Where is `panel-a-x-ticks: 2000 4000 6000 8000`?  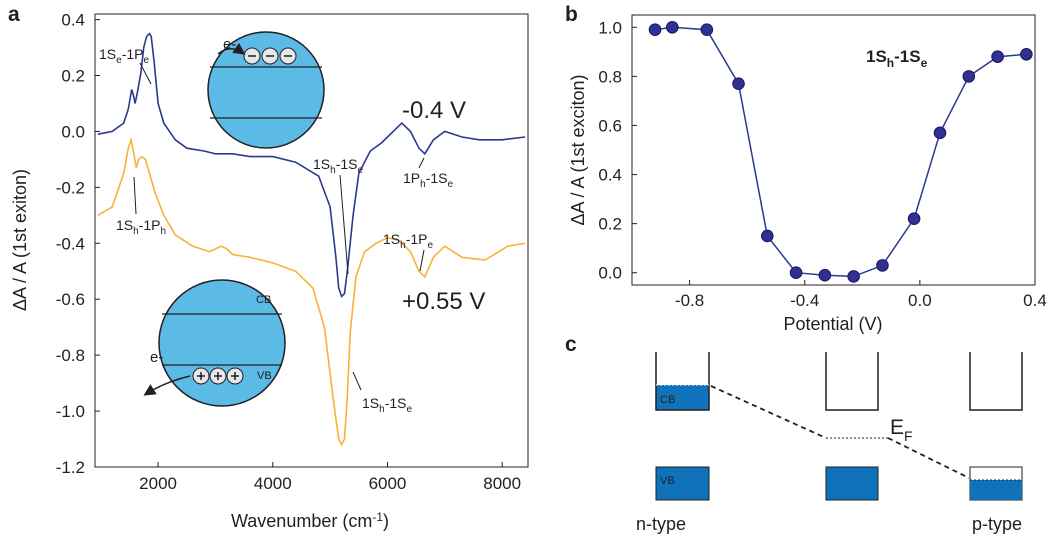
panel-a-x-ticks: 2000 4000 6000 8000 is located at coordinates (330, 477).